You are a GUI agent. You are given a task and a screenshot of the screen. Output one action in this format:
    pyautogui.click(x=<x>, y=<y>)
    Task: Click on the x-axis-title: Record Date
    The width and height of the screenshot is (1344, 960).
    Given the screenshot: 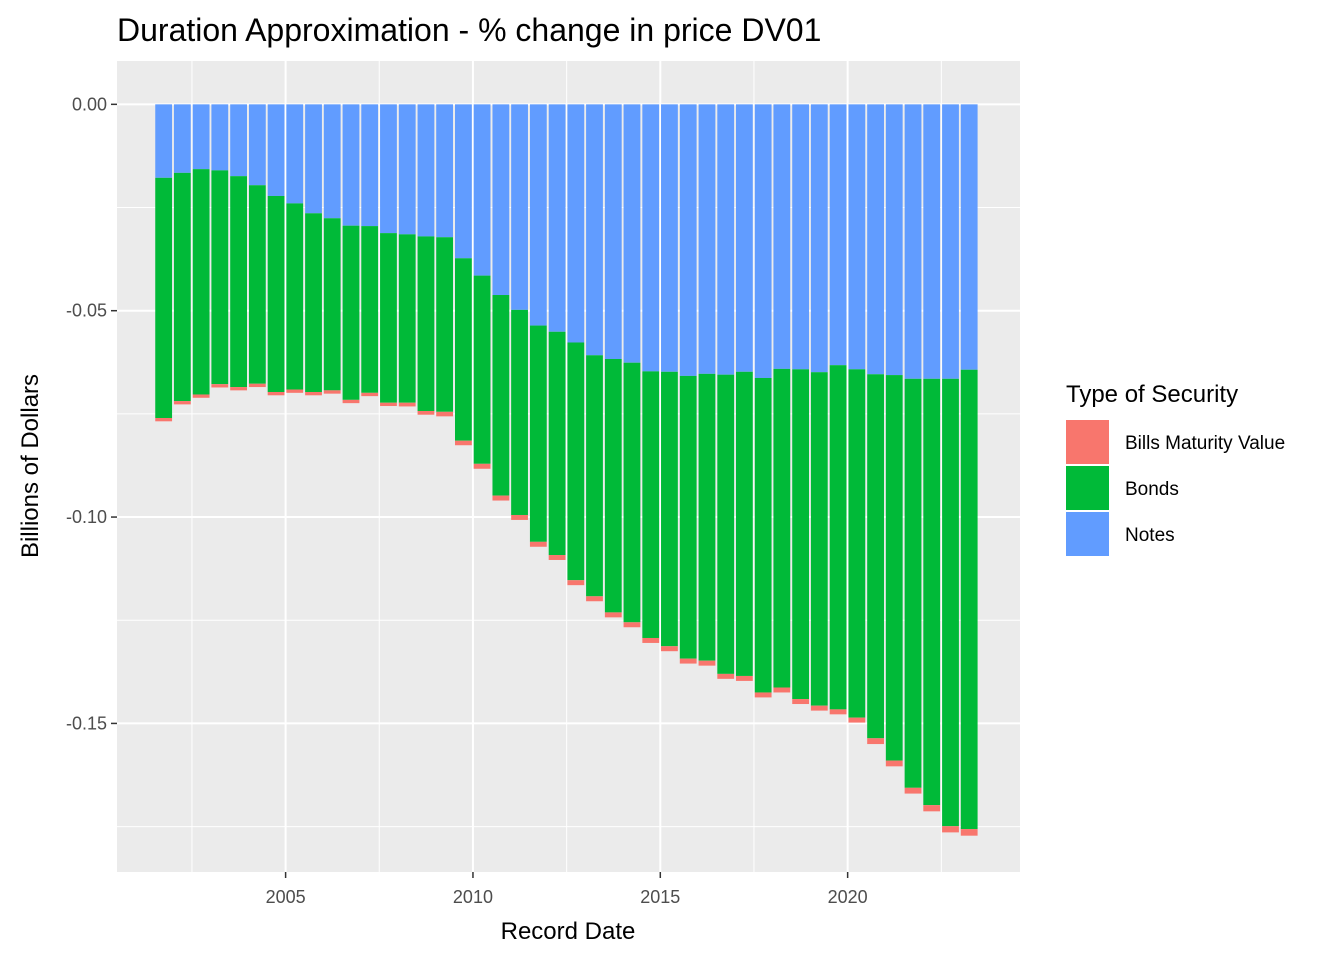 What is the action you would take?
    pyautogui.click(x=568, y=931)
    